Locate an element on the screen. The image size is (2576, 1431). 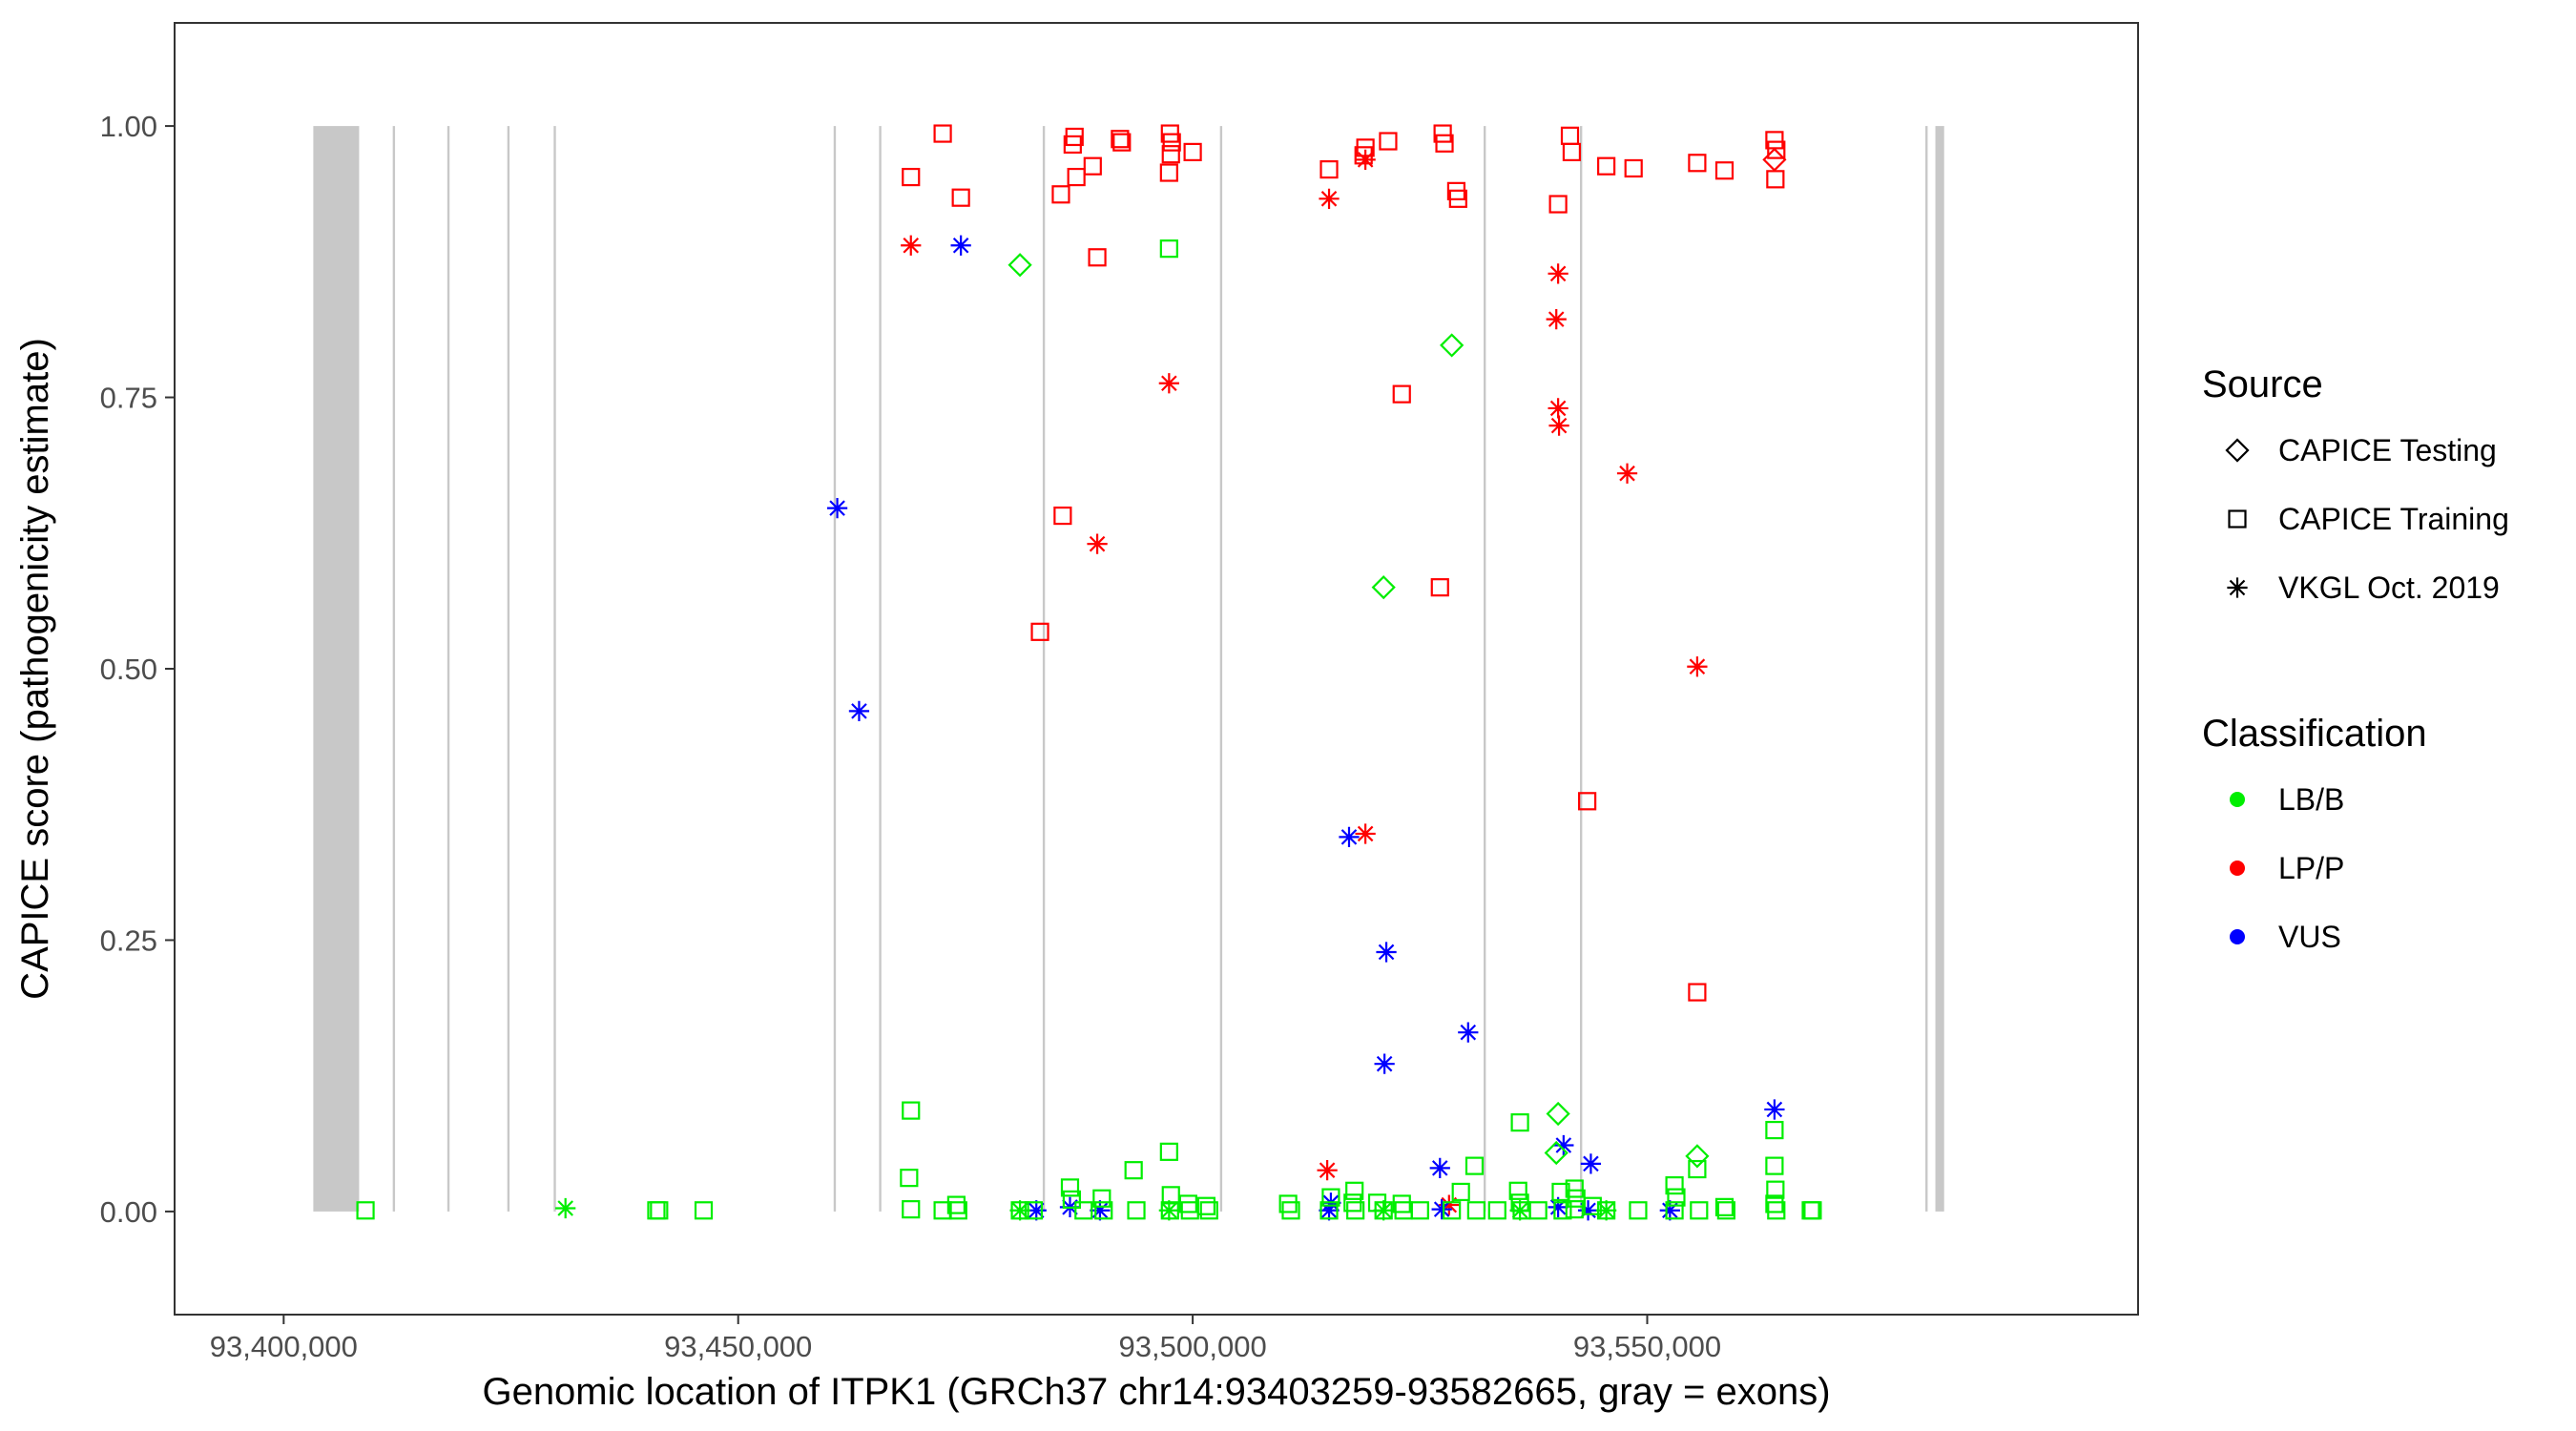
legend-source-label: CAPICE Training is located at coordinates (2393, 519).